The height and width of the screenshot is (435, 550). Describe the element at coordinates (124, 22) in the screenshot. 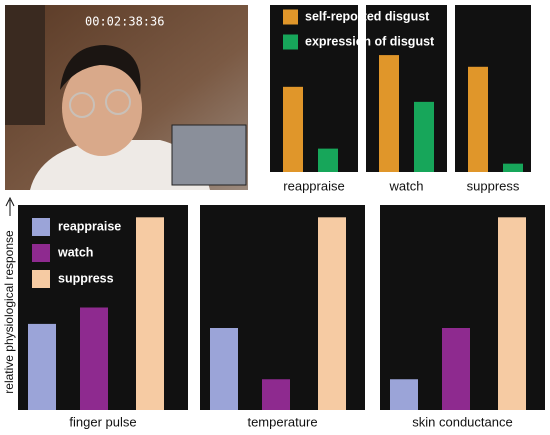

I see `timestamp: 00:02:38:36` at that location.